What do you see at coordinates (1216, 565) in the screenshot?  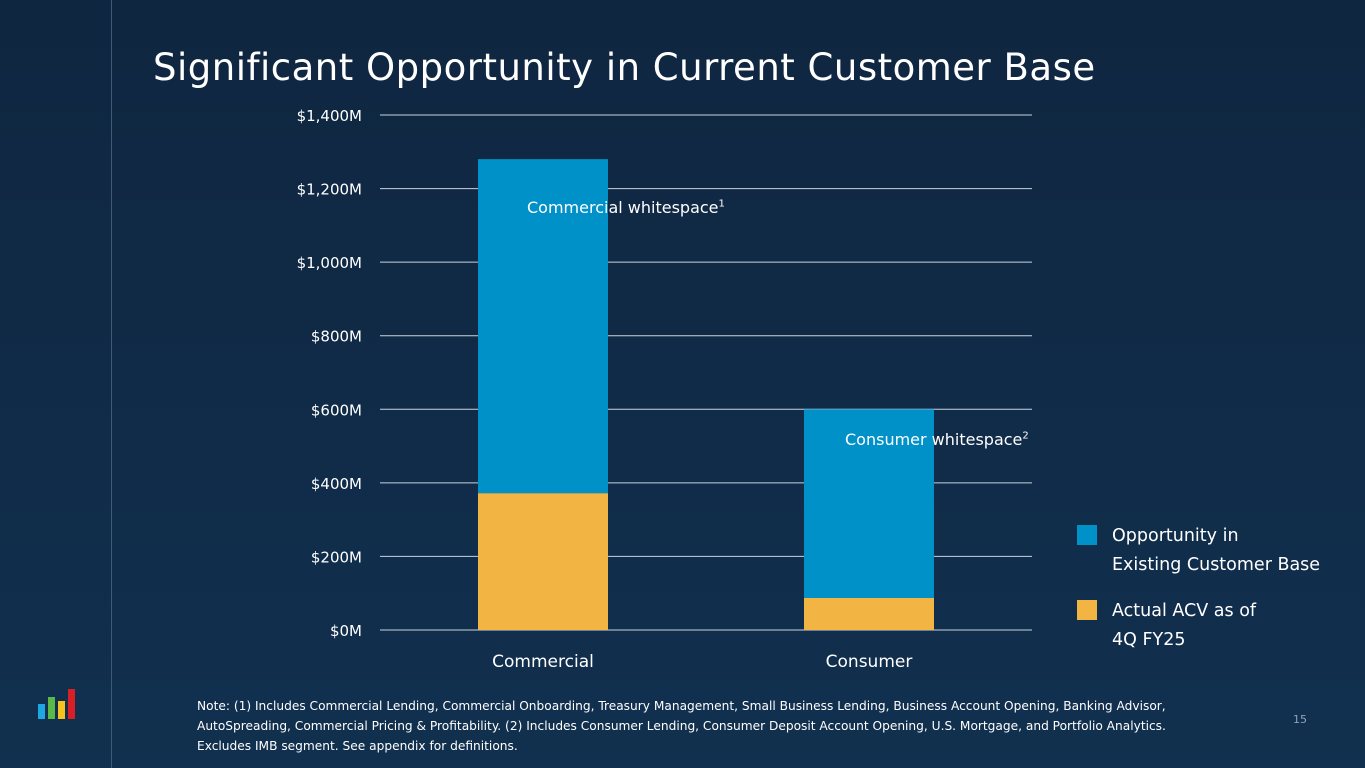 I see `legend-label: Existing Customer Base` at bounding box center [1216, 565].